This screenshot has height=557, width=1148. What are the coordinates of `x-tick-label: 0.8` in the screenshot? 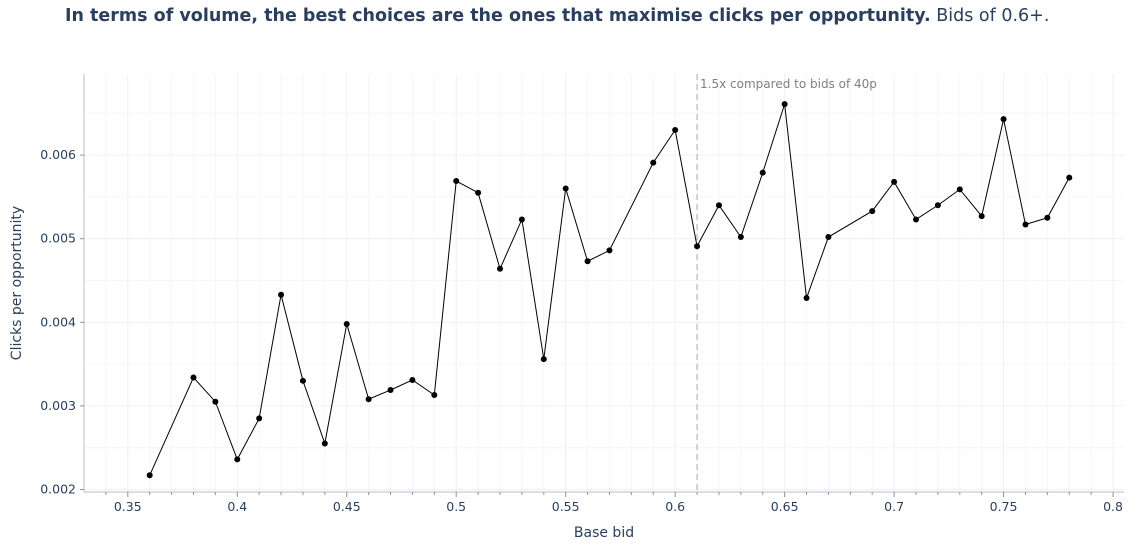 It's located at (1113, 506).